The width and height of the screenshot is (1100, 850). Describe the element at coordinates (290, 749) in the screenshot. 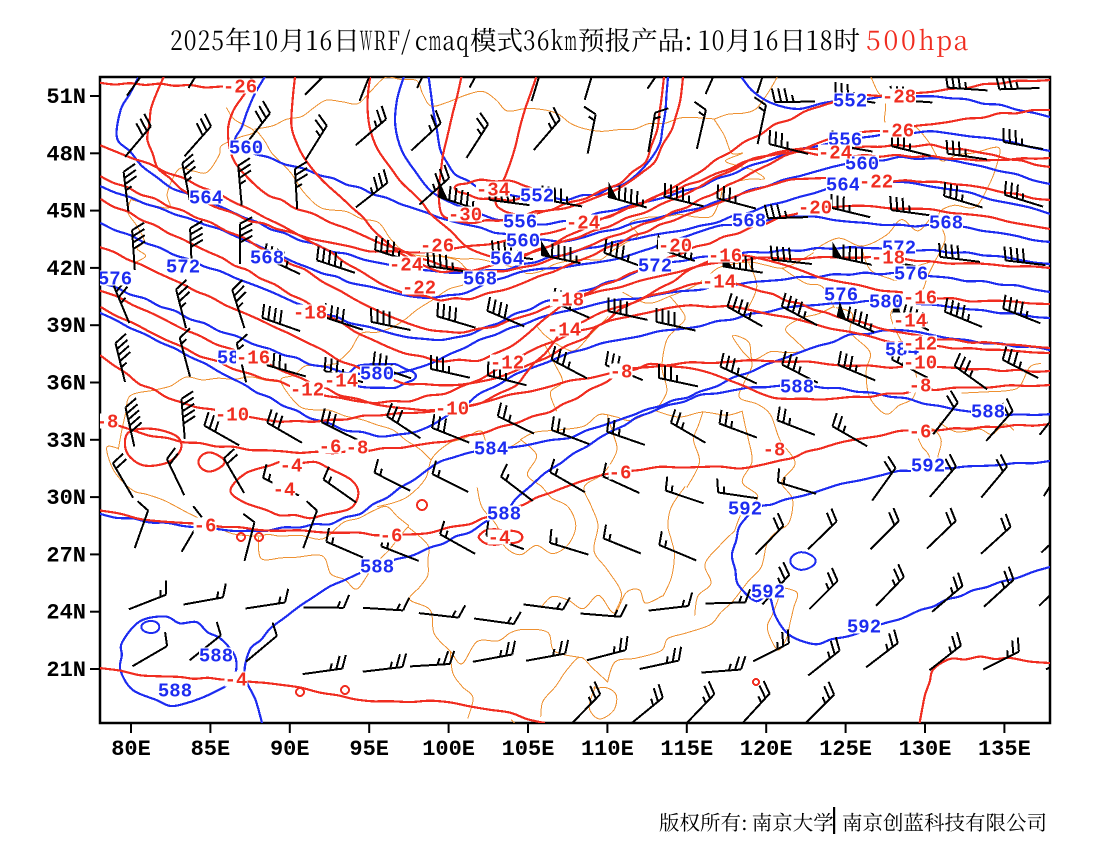

I see `svg-text: 90E` at that location.